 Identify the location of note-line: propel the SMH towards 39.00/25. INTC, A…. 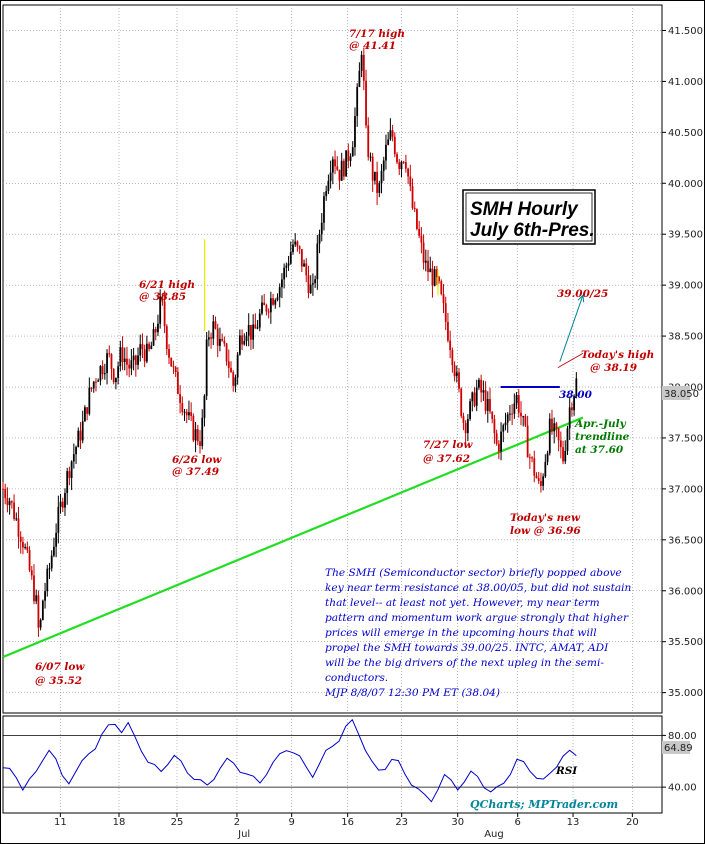
(467, 648).